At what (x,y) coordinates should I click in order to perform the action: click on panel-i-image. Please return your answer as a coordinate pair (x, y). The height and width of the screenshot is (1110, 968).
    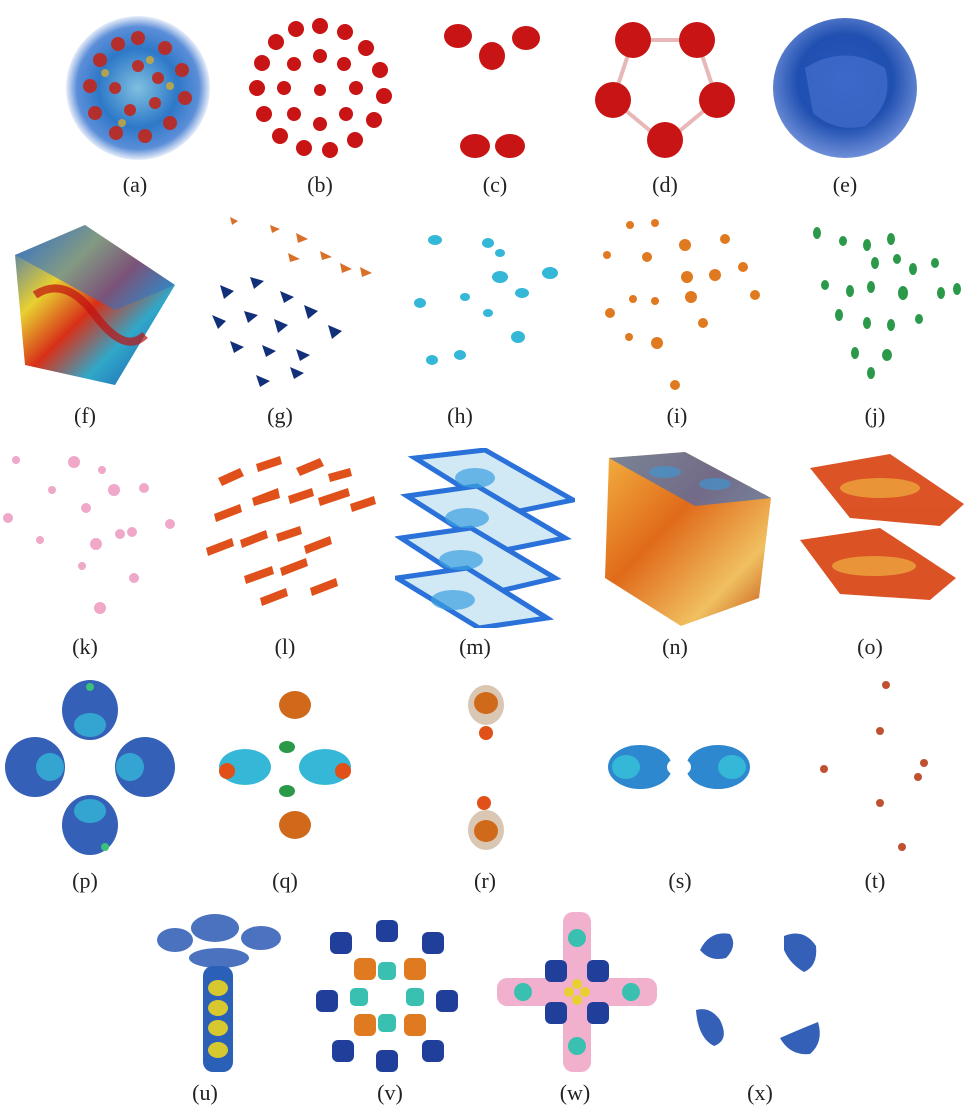
    Looking at the image, I should click on (680, 305).